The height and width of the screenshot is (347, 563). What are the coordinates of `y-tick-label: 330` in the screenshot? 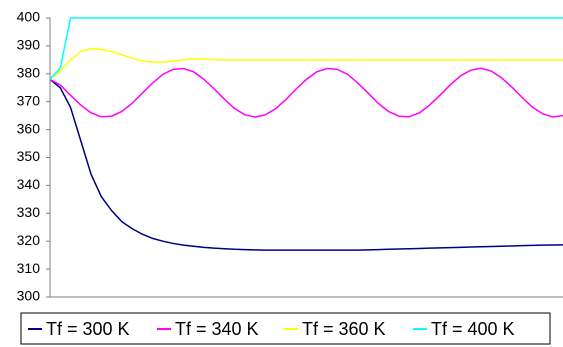 It's located at (29, 212).